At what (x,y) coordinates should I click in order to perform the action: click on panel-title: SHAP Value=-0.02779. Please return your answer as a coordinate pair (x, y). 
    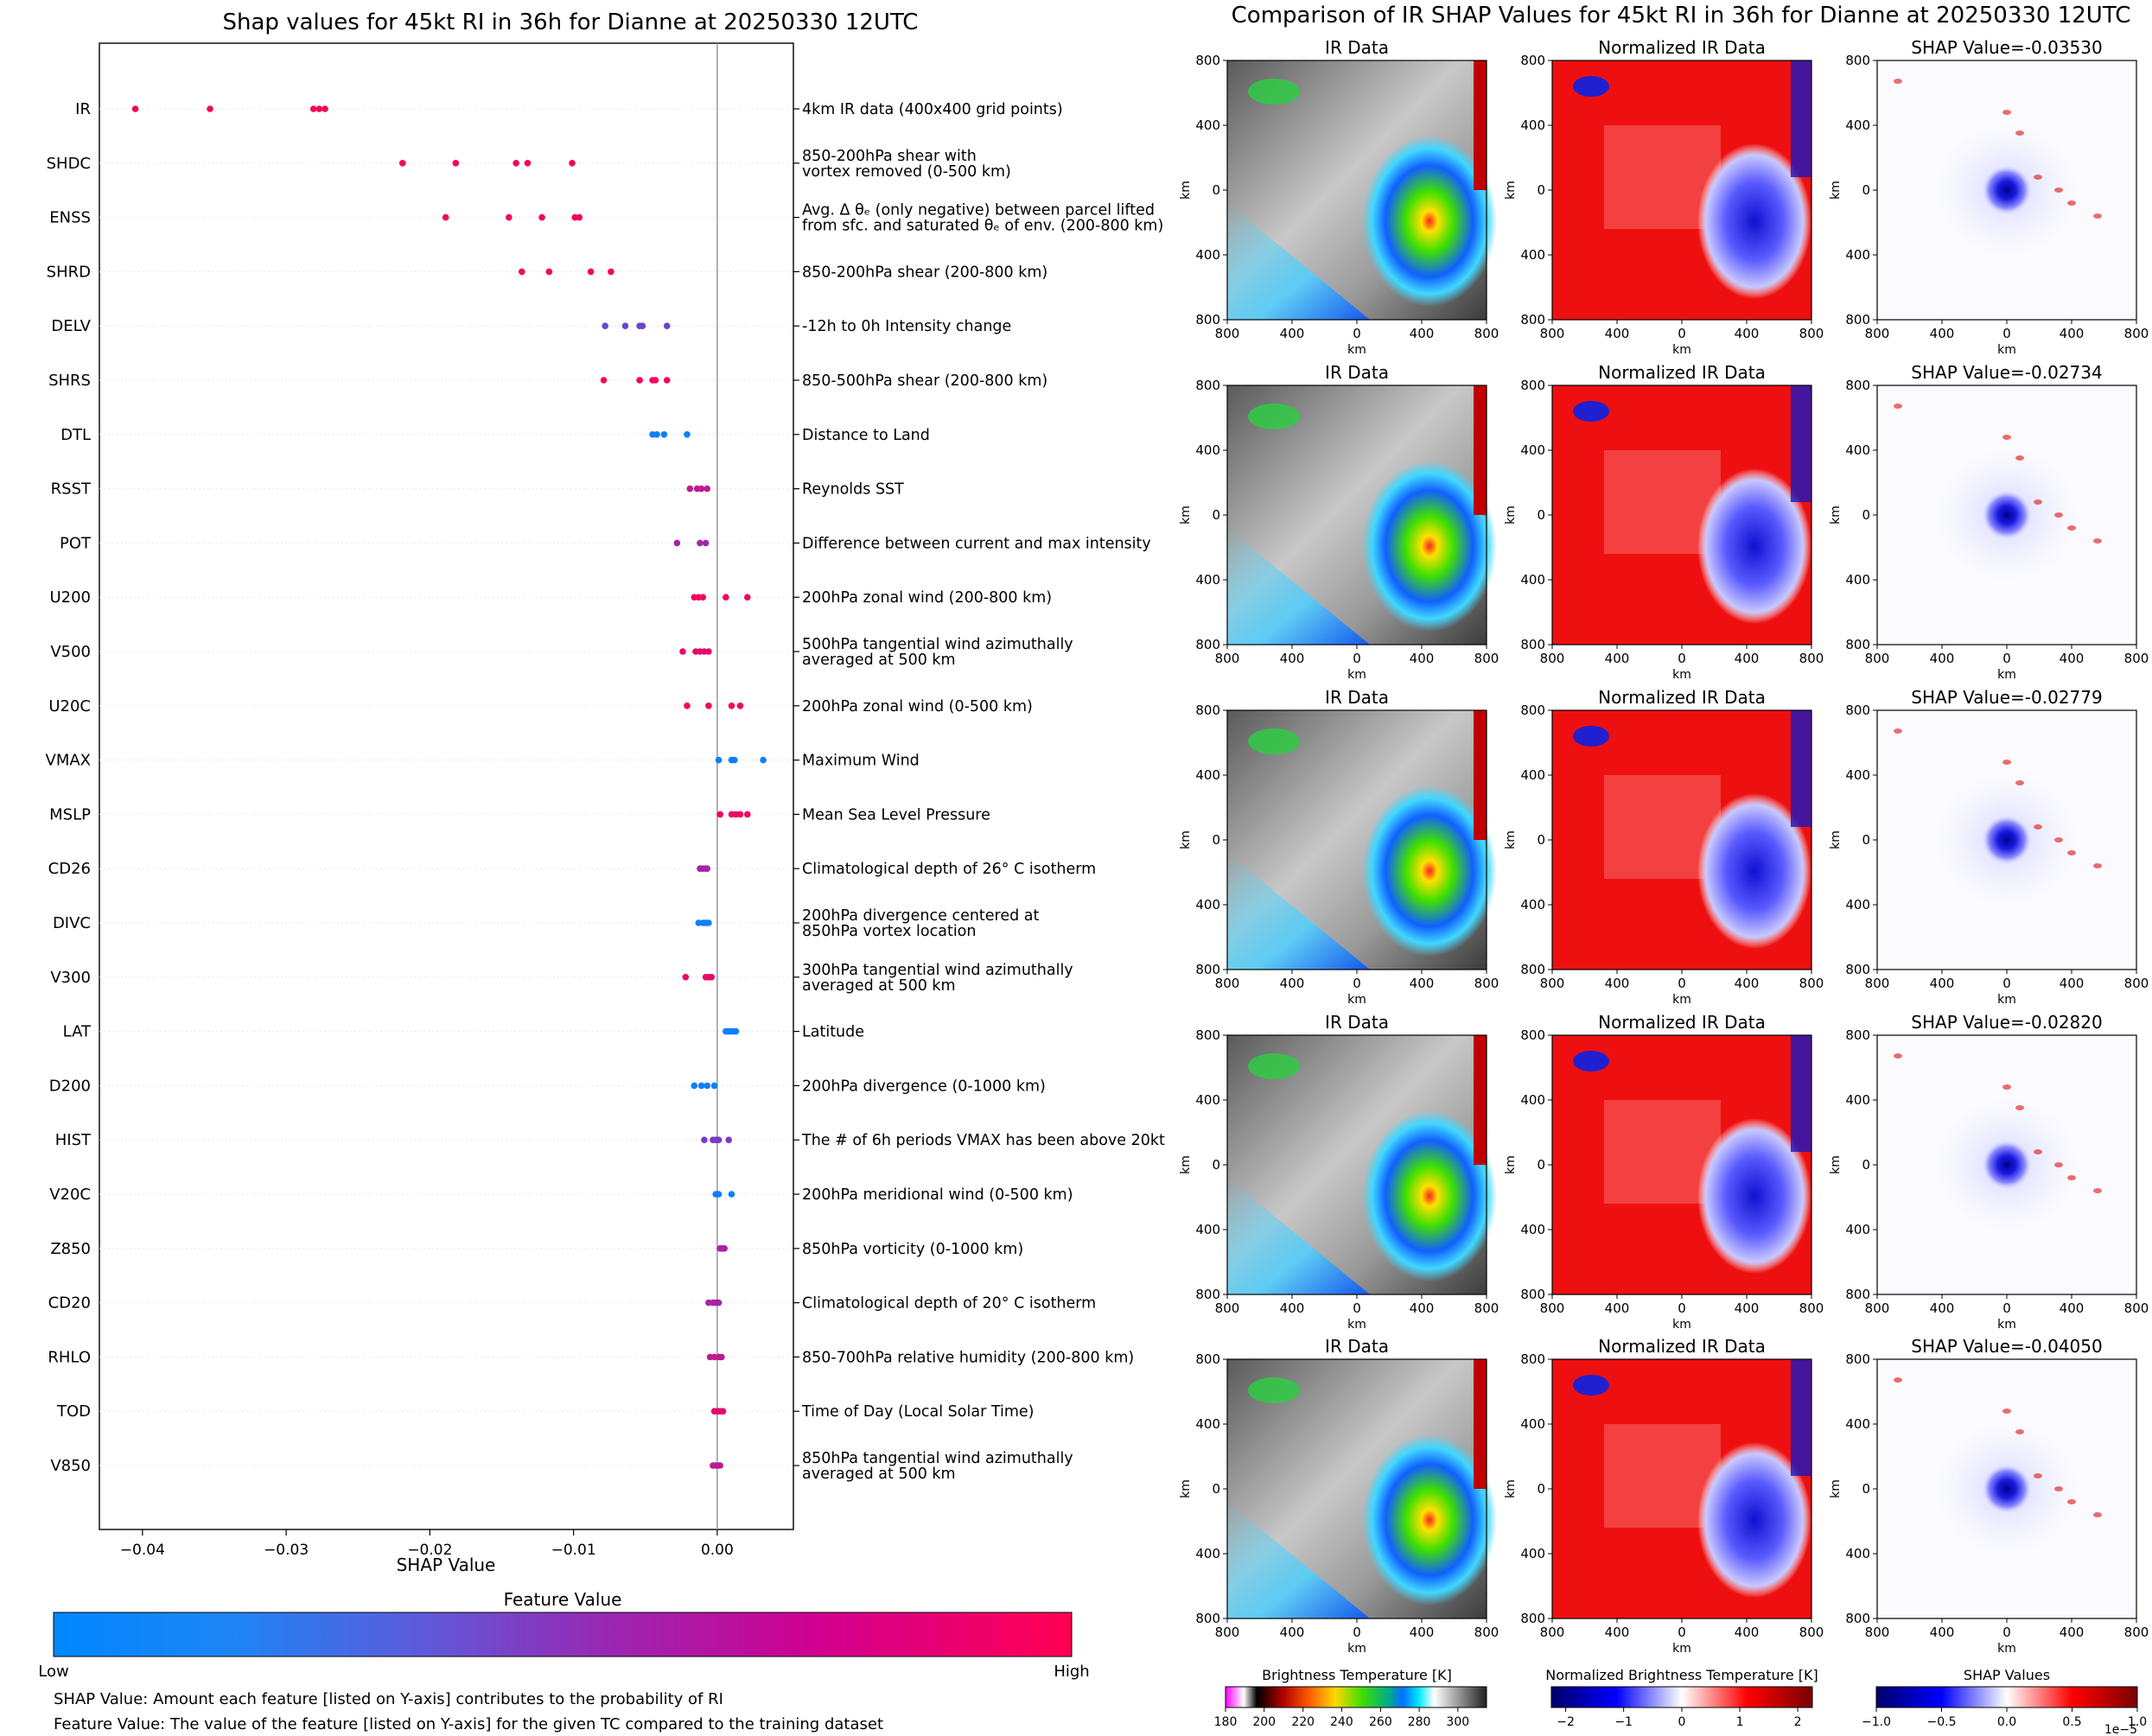
    Looking at the image, I should click on (2006, 697).